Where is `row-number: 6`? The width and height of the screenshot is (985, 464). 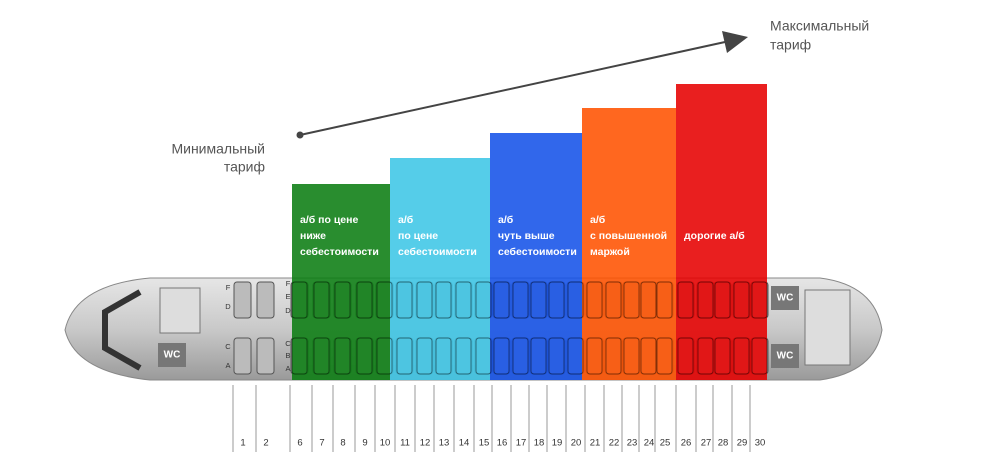 row-number: 6 is located at coordinates (299, 443).